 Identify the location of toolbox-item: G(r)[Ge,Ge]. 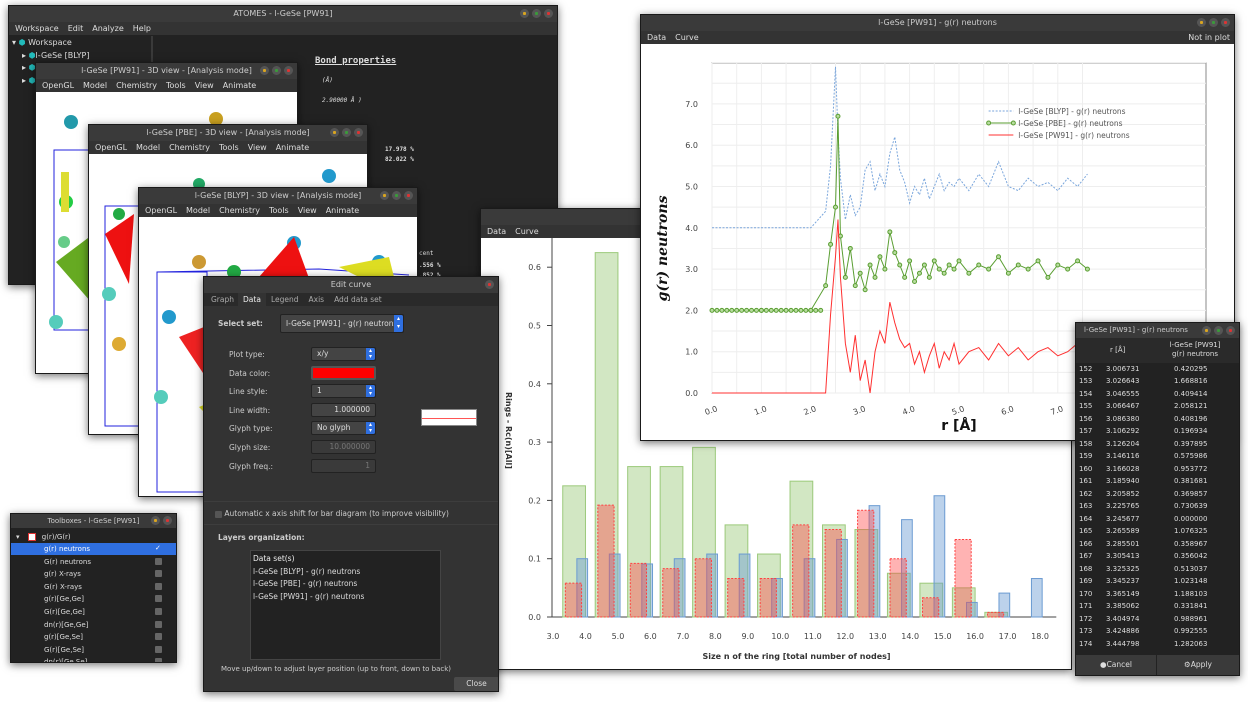
(93, 612).